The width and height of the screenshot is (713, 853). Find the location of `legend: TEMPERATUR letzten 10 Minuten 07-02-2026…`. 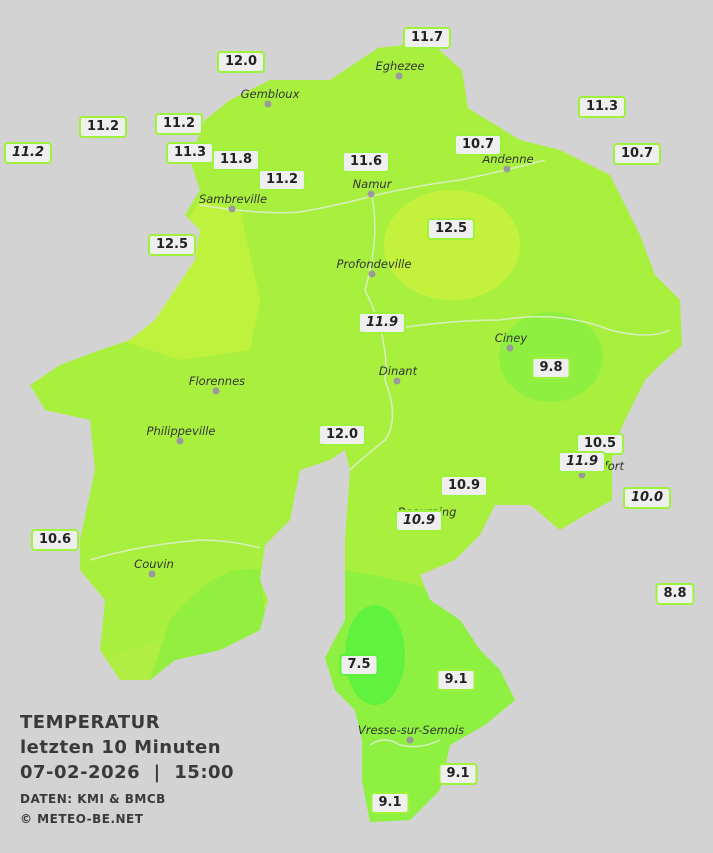

legend: TEMPERATUR letzten 10 Minuten 07-02-2026… is located at coordinates (127, 769).